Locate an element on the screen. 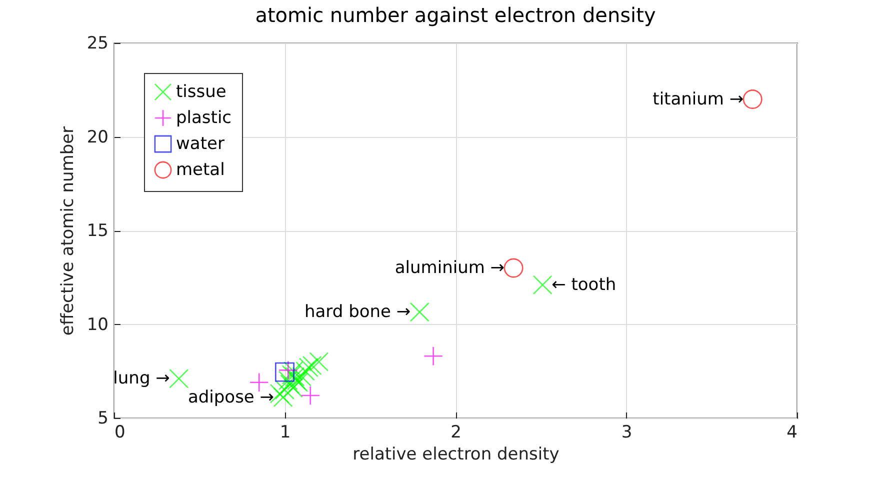 This screenshot has width=884, height=490. annotation: ← tooth is located at coordinates (584, 284).